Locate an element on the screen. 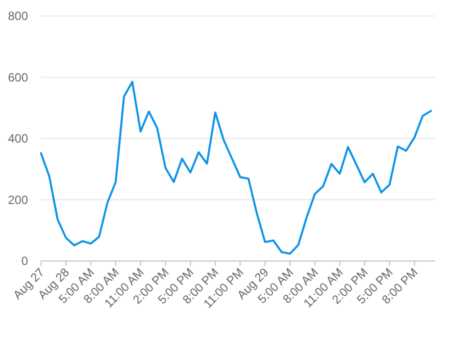  y-tick-label: 400 is located at coordinates (18, 139).